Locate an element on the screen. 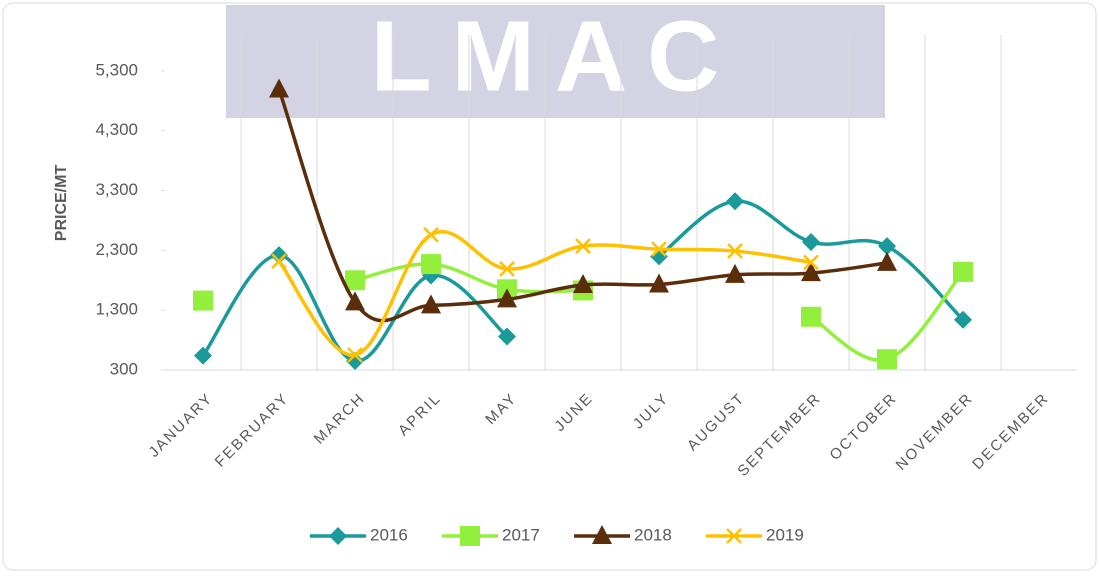 This screenshot has width=1099, height=578. y-tick-label: 3,300 is located at coordinates (116, 189).